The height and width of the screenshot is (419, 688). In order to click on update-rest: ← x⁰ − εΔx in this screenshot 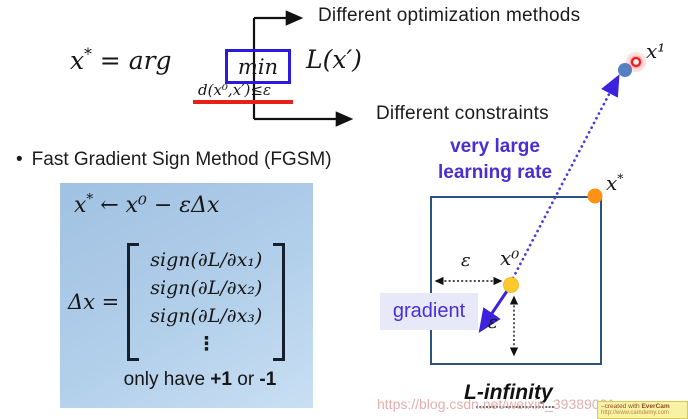, I will do `click(156, 205)`.